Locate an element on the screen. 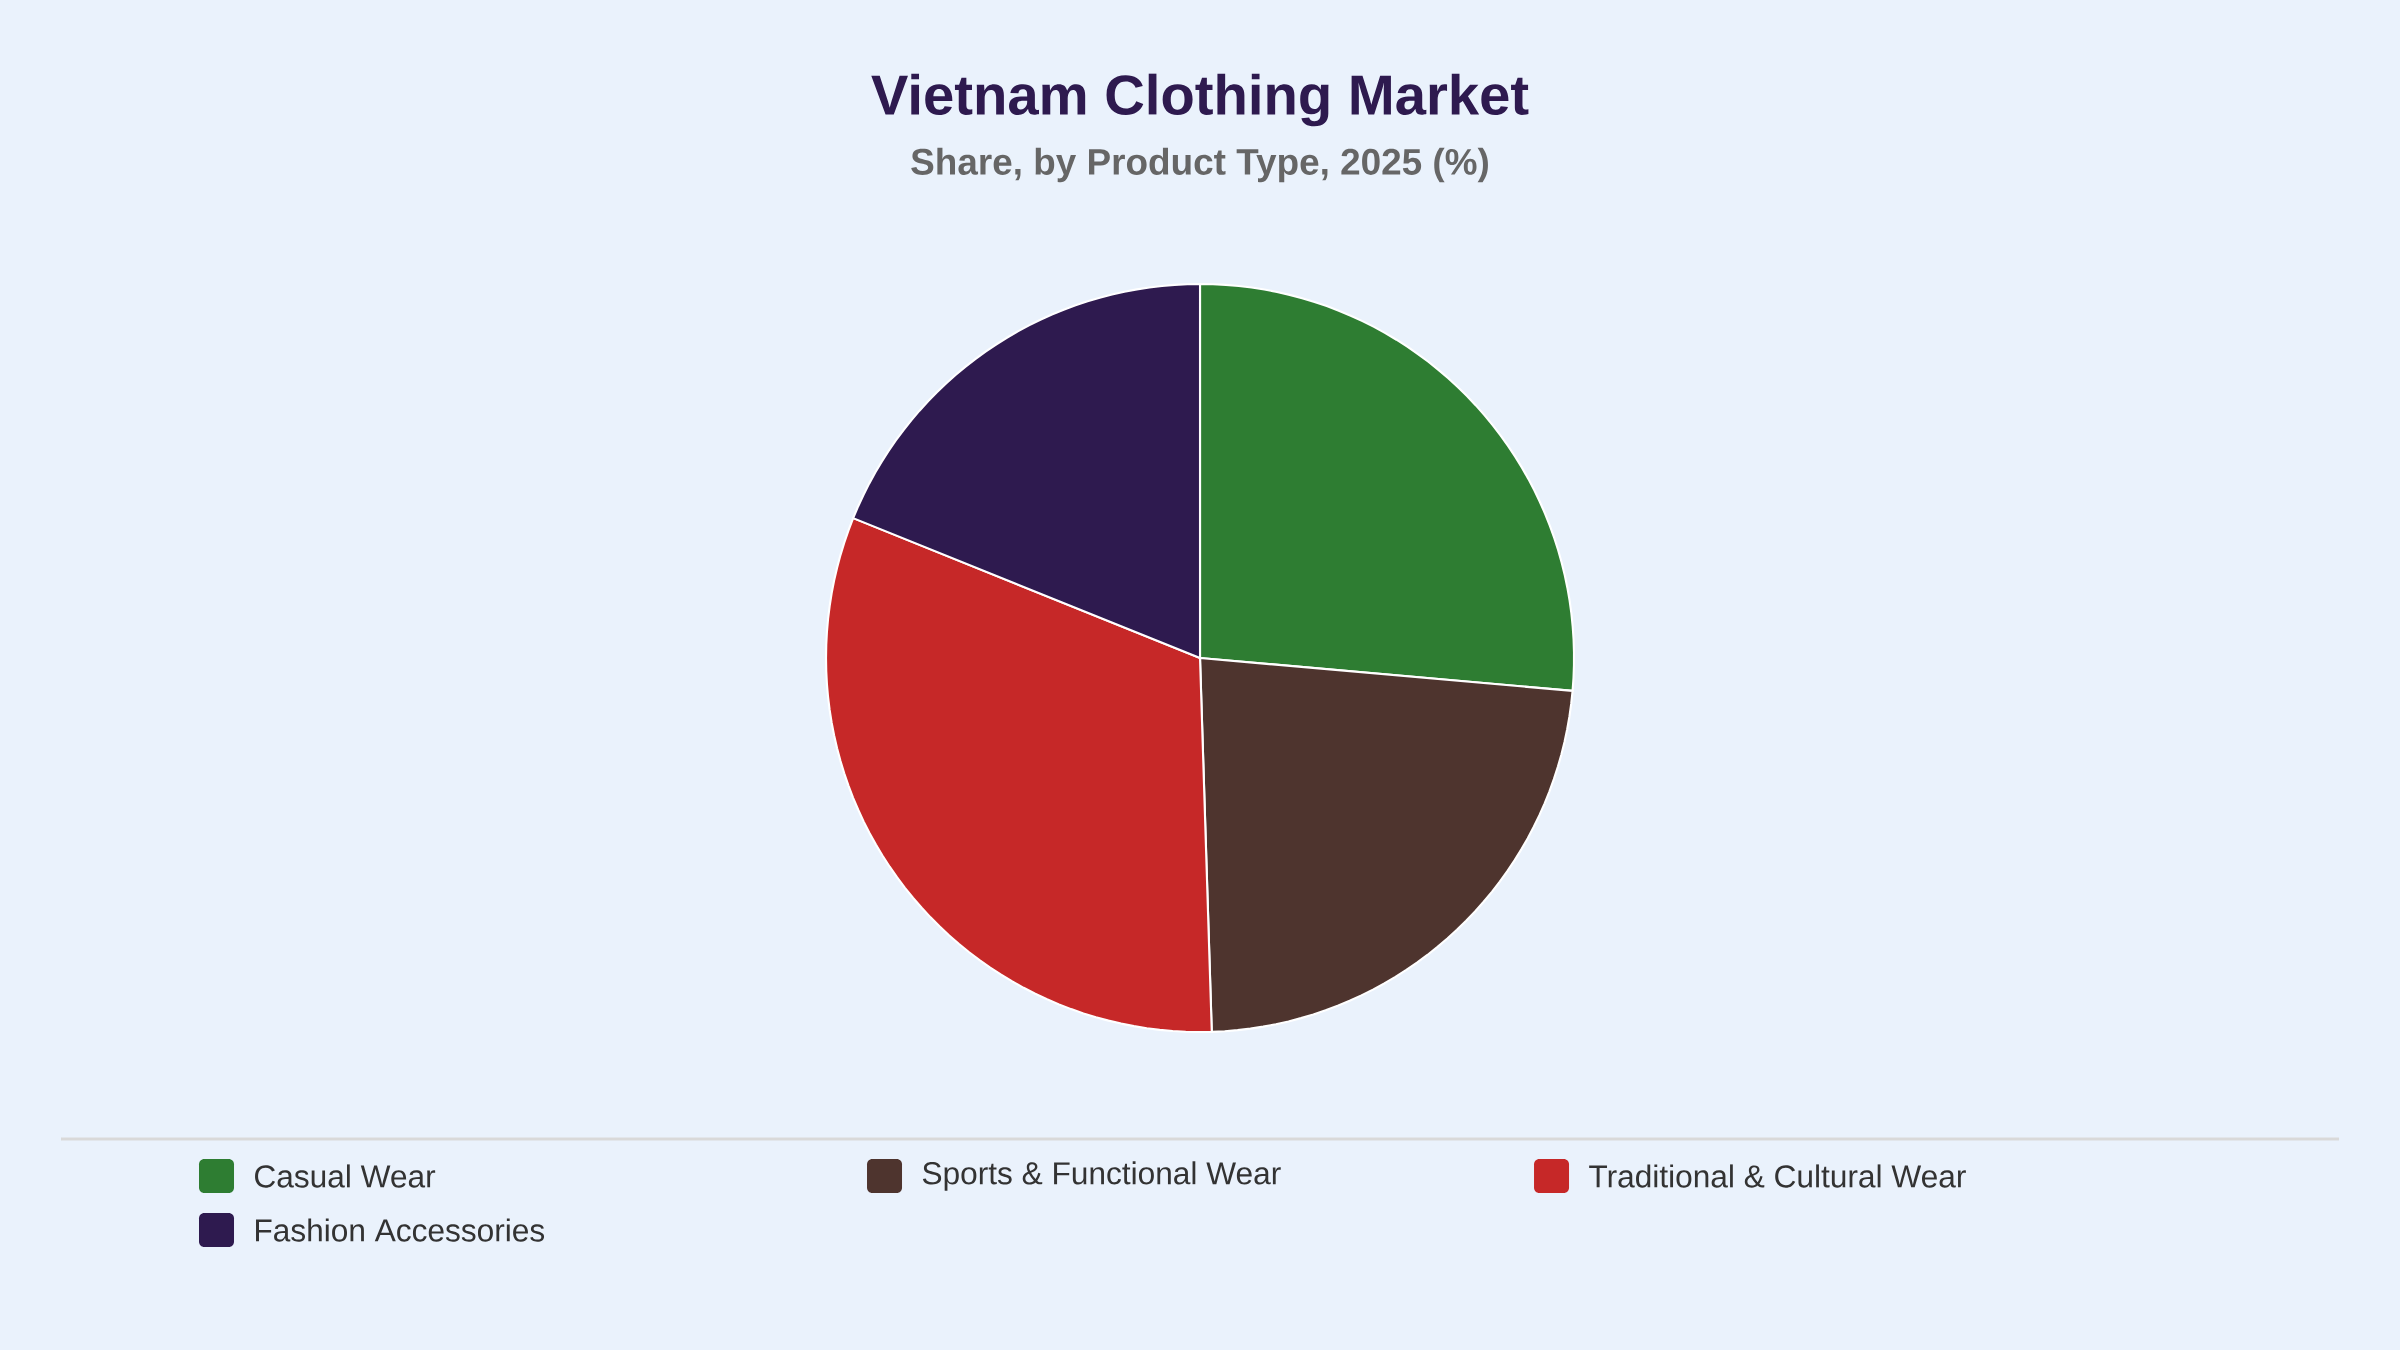  legend-label: Sports & Functional Wear is located at coordinates (1101, 1176).